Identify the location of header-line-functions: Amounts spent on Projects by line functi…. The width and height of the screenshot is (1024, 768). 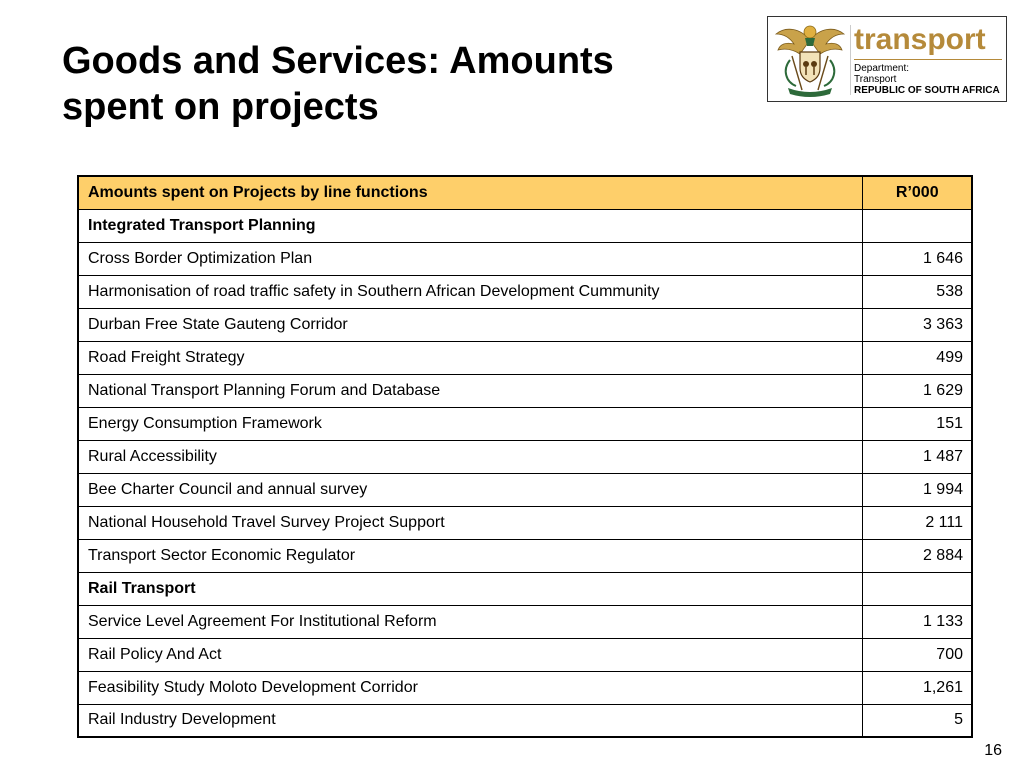
(470, 192).